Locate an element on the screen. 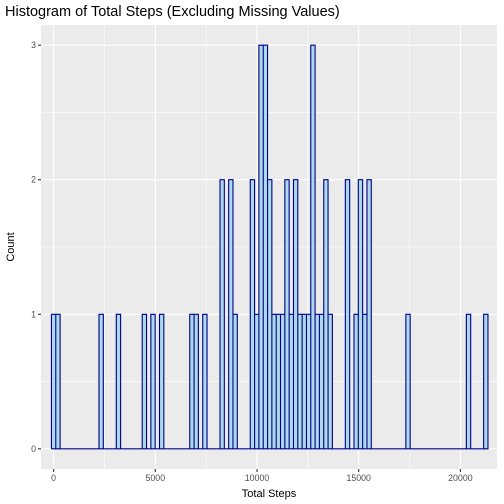 Image resolution: width=504 pixels, height=504 pixels. y-tick-label: 3 is located at coordinates (33, 45).